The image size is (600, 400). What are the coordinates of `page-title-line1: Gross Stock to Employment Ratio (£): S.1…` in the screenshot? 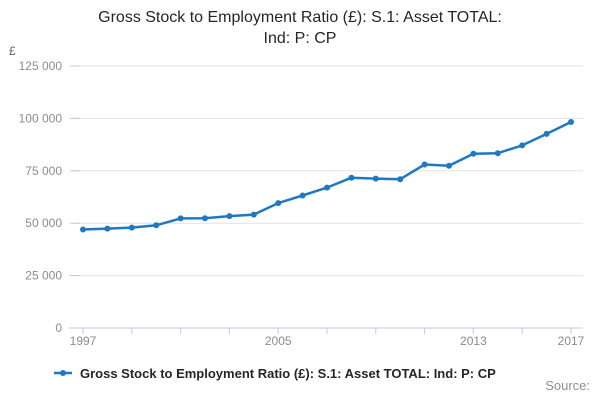 It's located at (300, 17).